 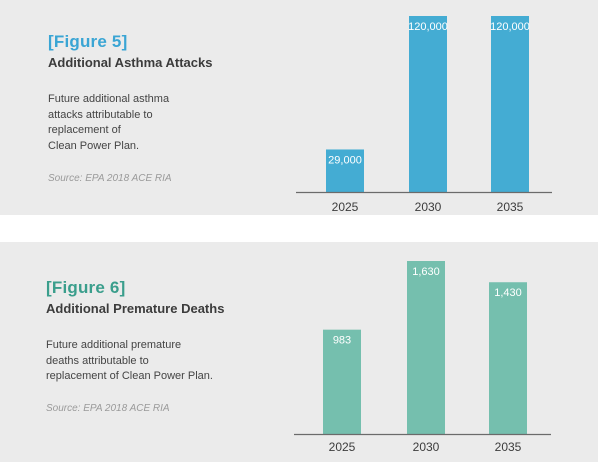 What do you see at coordinates (97, 360) in the screenshot?
I see `description-line: deaths attributable to` at bounding box center [97, 360].